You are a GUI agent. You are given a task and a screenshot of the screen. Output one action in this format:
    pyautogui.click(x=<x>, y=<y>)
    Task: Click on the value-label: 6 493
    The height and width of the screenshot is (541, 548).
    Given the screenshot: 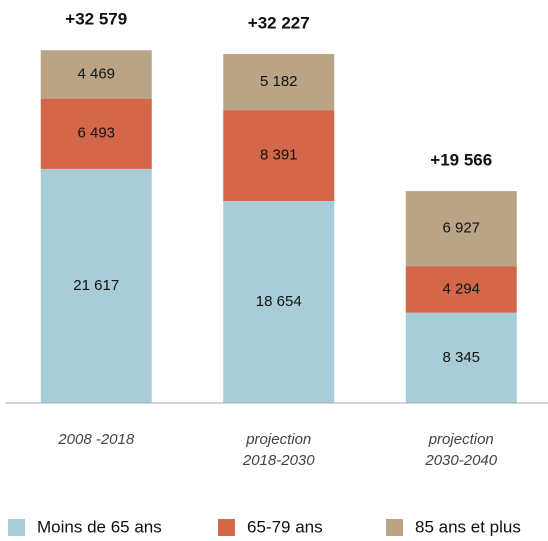 What is the action you would take?
    pyautogui.click(x=96, y=133)
    